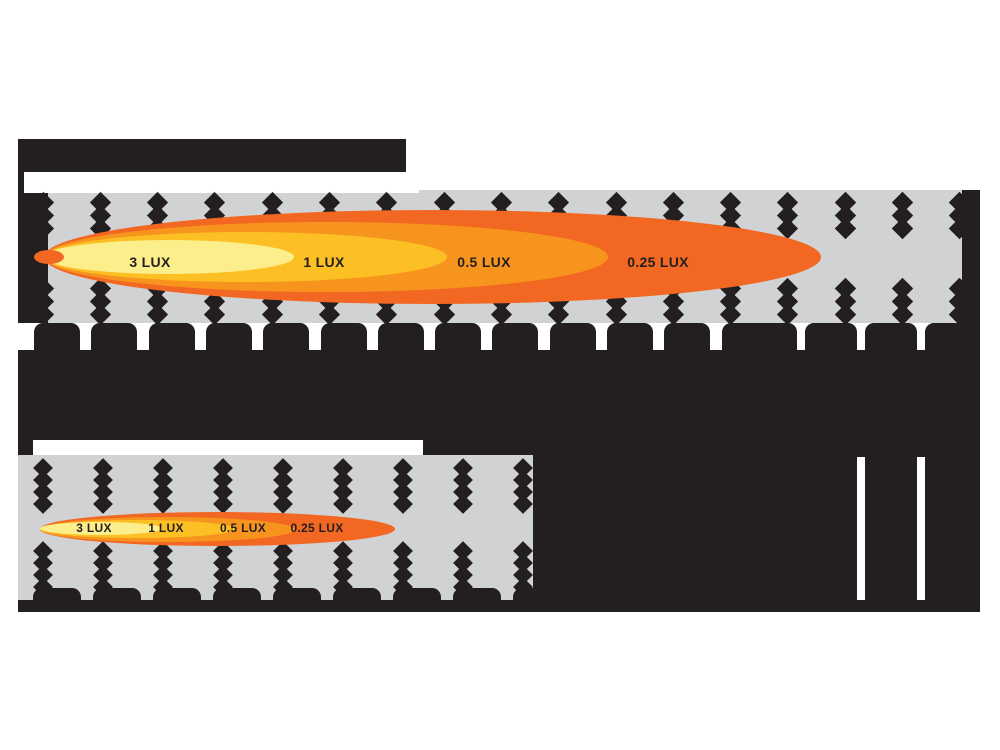  I want to click on lower-label-0-5-lux: 0.5 LUX, so click(243, 528).